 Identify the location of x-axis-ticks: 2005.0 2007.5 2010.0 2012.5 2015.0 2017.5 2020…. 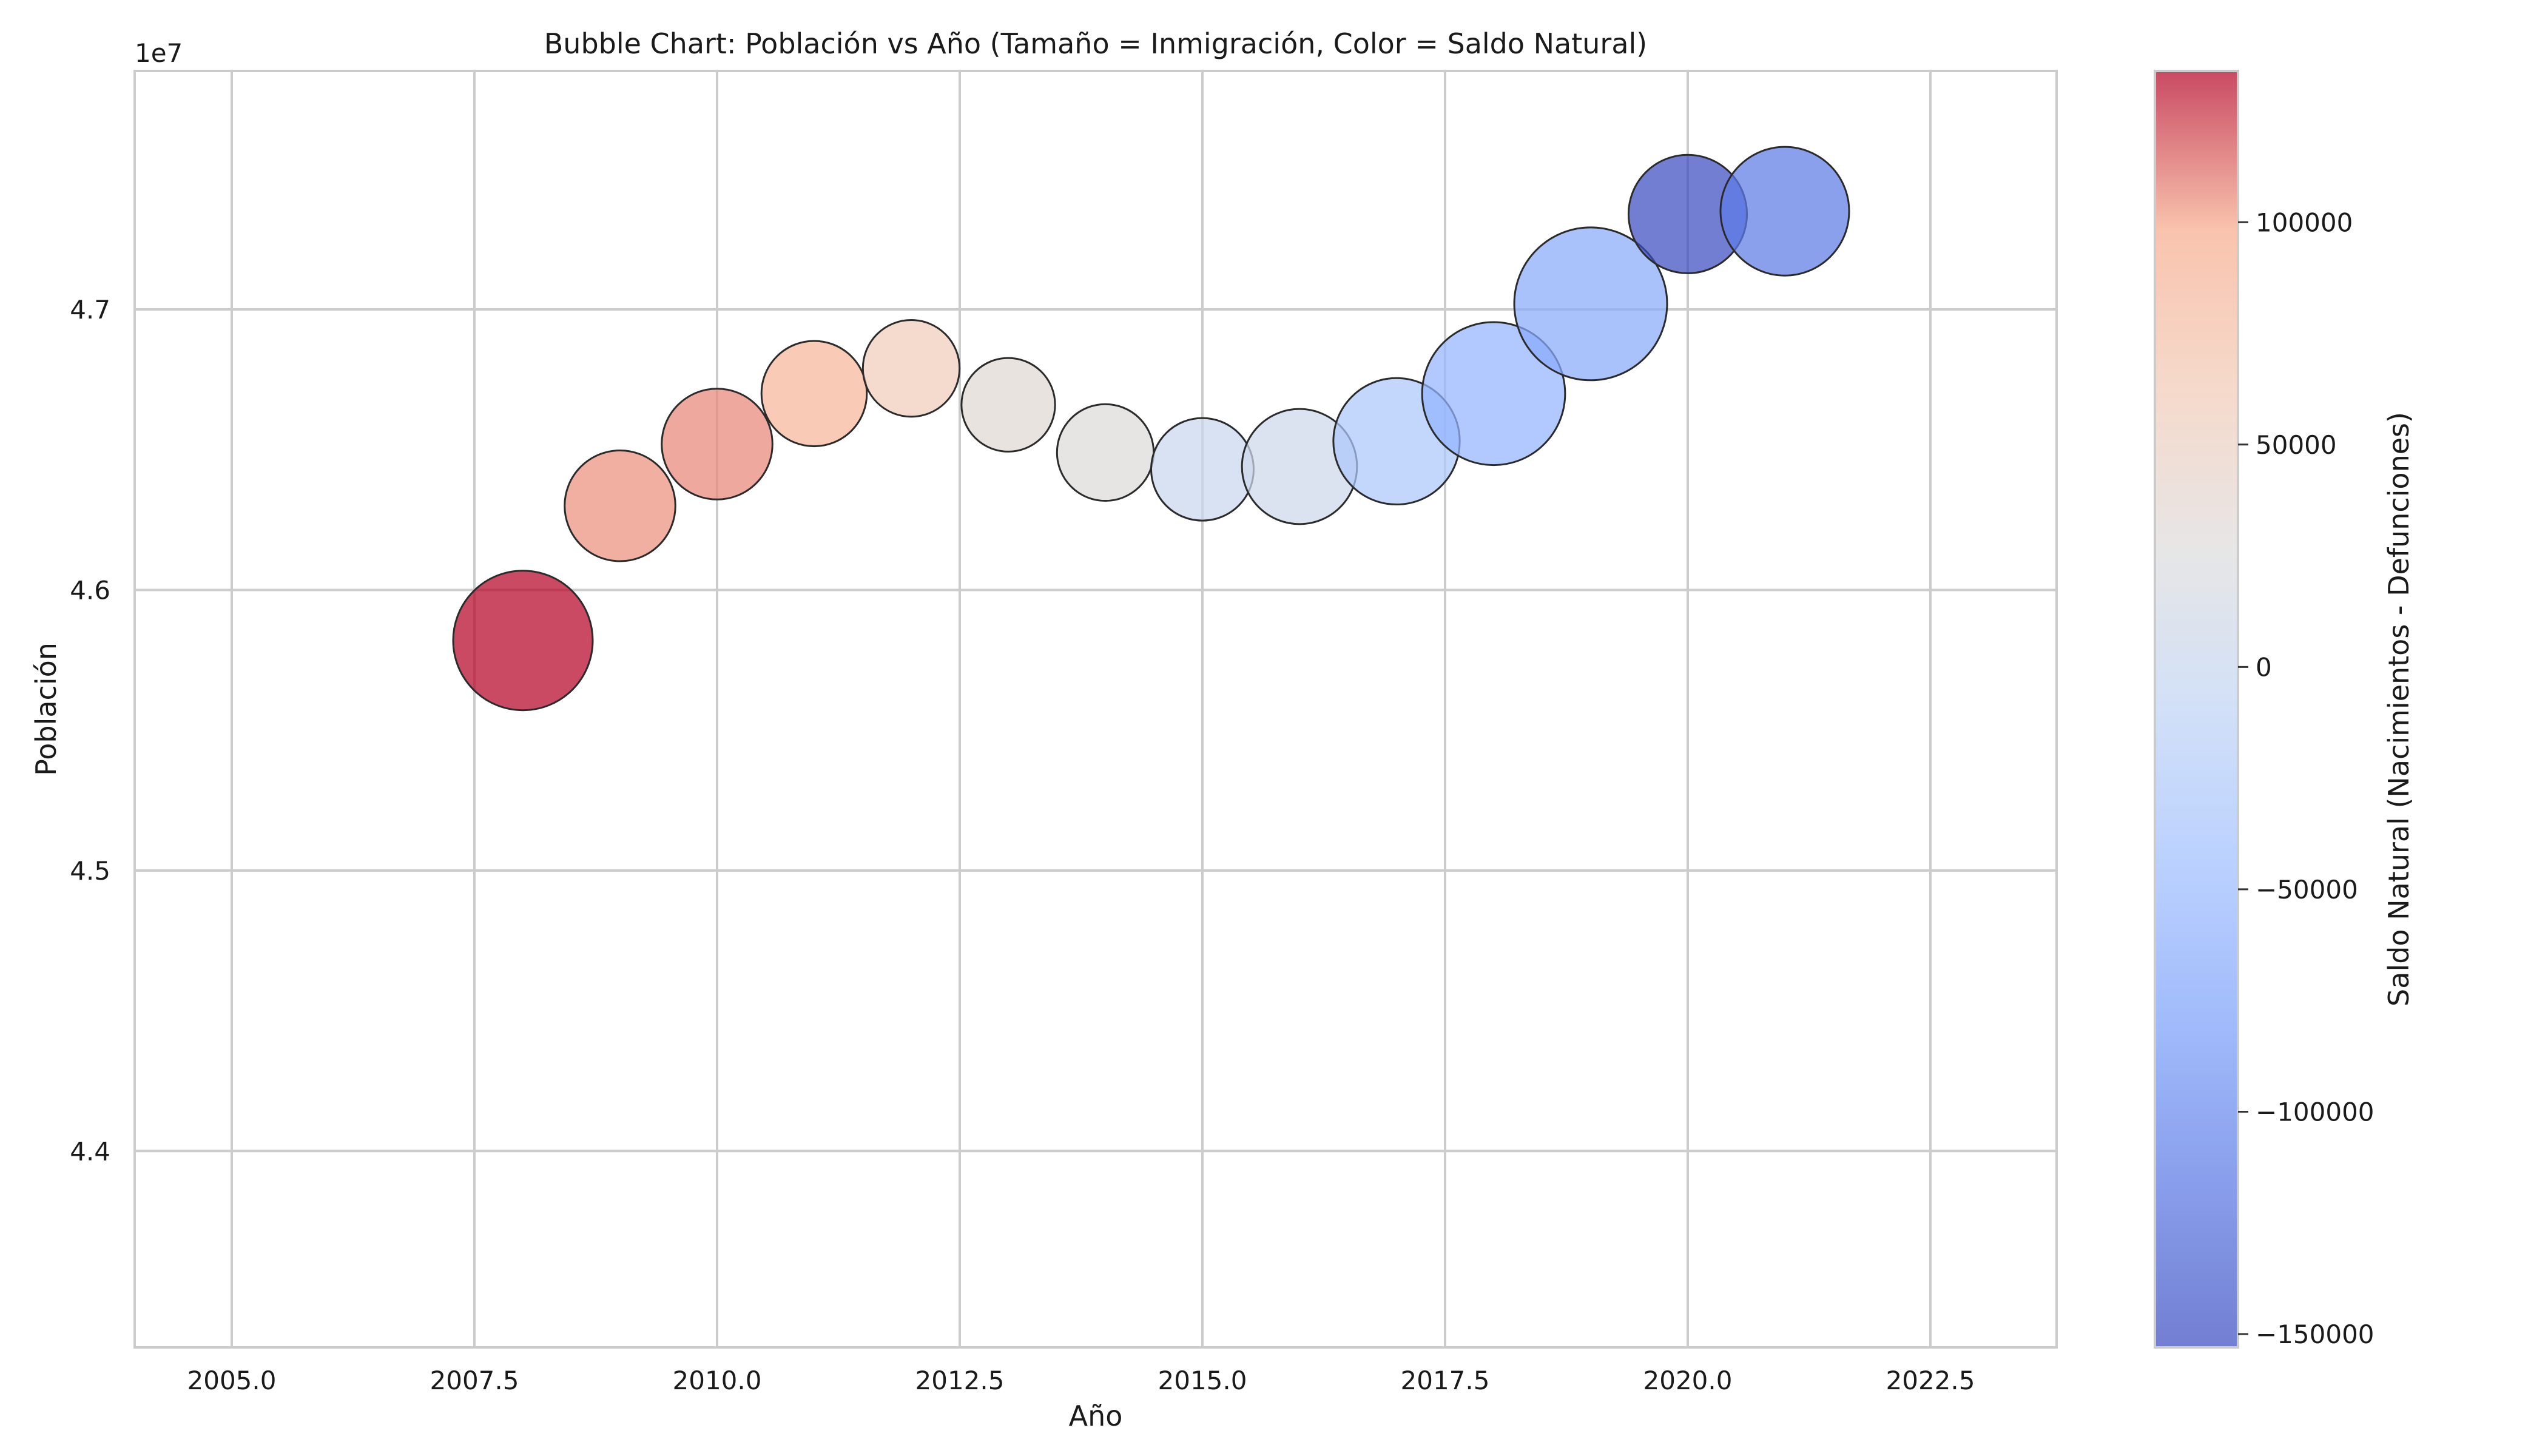
(1081, 1380).